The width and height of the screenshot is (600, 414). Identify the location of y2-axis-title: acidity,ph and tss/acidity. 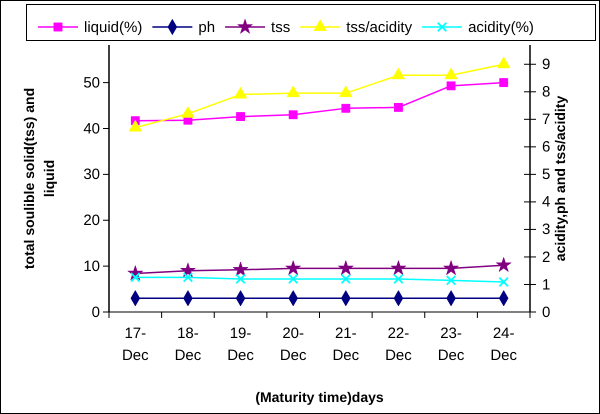
(560, 179).